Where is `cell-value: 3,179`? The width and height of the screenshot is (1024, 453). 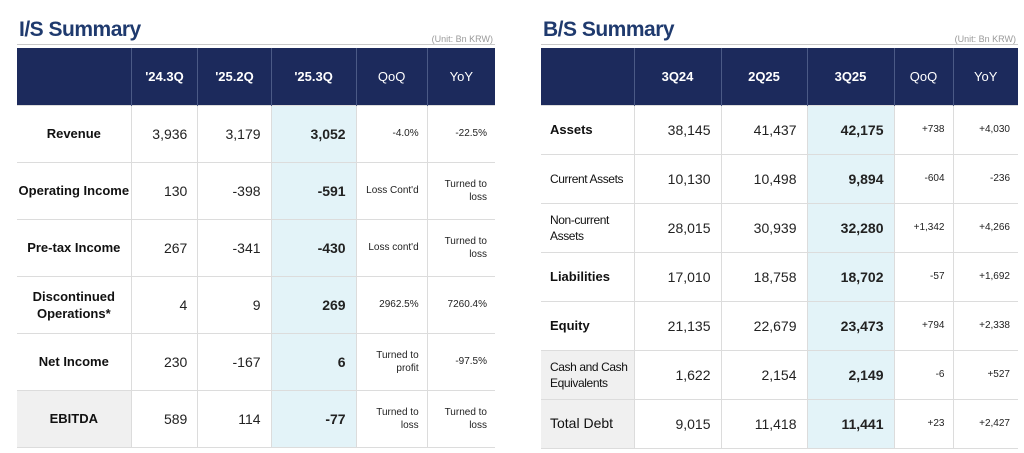
cell-value: 3,179 is located at coordinates (234, 133).